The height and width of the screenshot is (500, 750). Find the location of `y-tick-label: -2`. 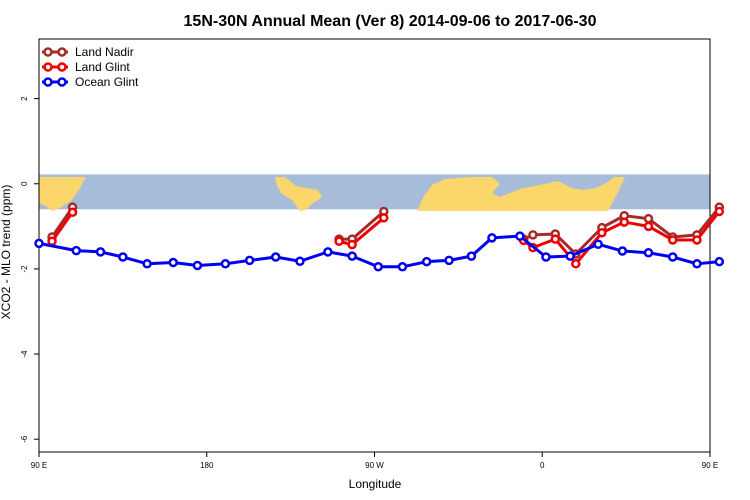

y-tick-label: -2 is located at coordinates (24, 269).